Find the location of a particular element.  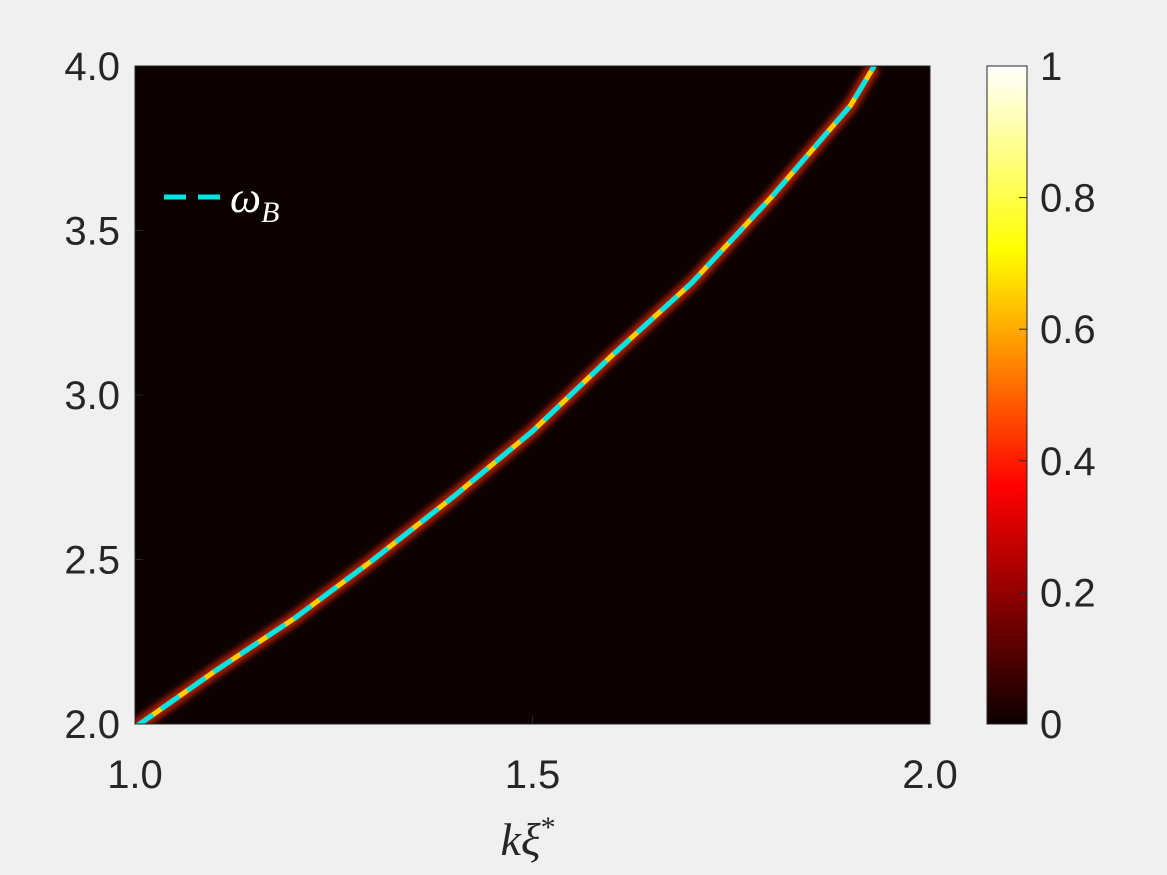

x-tick-label: 2.0 is located at coordinates (930, 775).